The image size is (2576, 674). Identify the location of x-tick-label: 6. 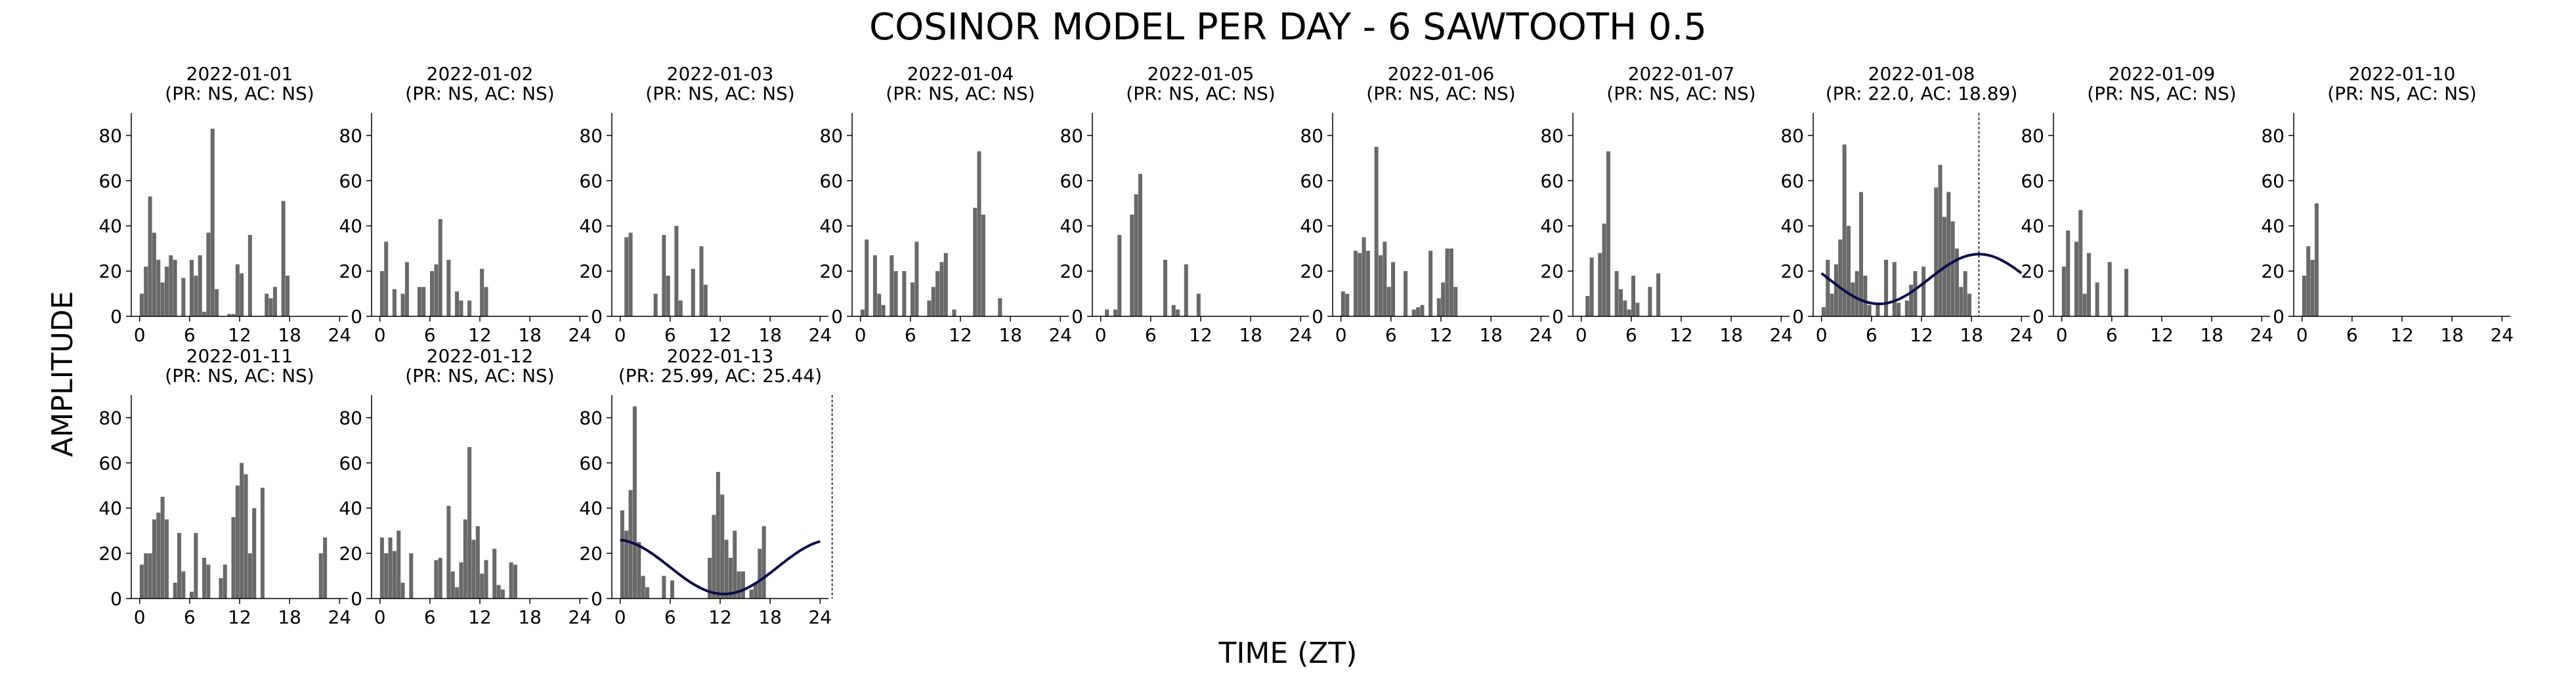
(2112, 335).